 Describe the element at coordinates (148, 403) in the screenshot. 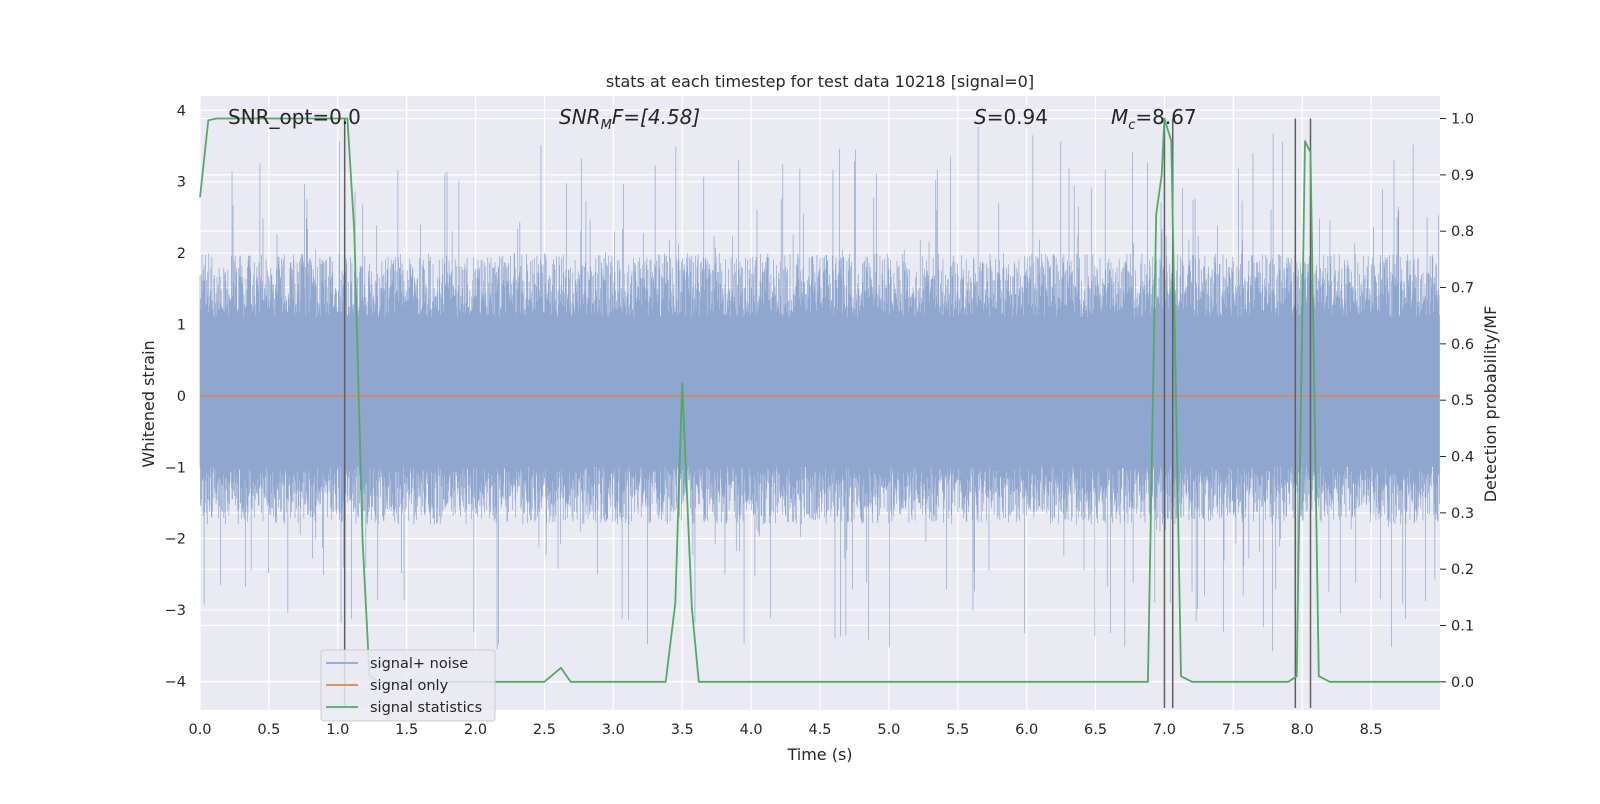

I see `y-axis-label: Whitened strain` at that location.